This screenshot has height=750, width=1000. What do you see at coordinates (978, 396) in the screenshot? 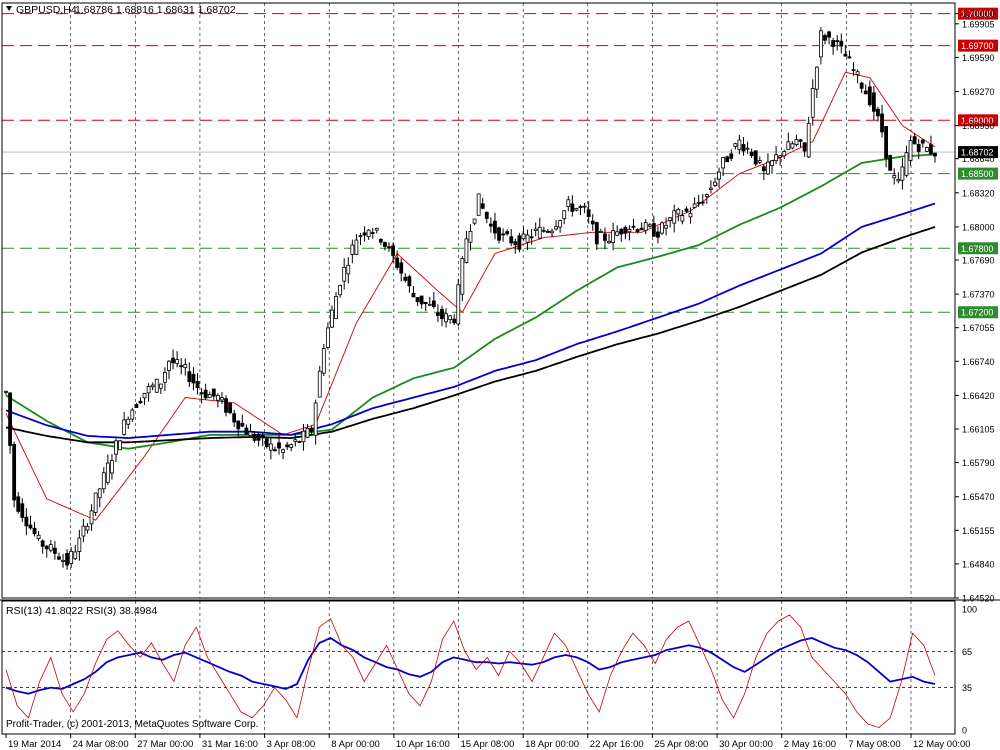
I see `y-tick-label: 1.66420` at bounding box center [978, 396].